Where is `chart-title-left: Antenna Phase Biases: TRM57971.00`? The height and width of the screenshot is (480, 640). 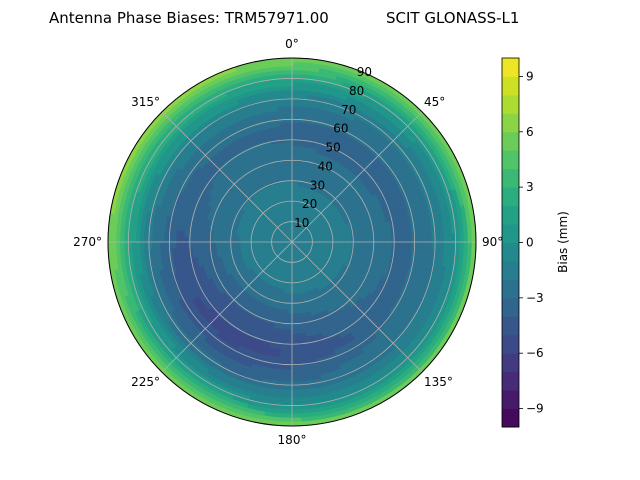 chart-title-left: Antenna Phase Biases: TRM57971.00 is located at coordinates (189, 18).